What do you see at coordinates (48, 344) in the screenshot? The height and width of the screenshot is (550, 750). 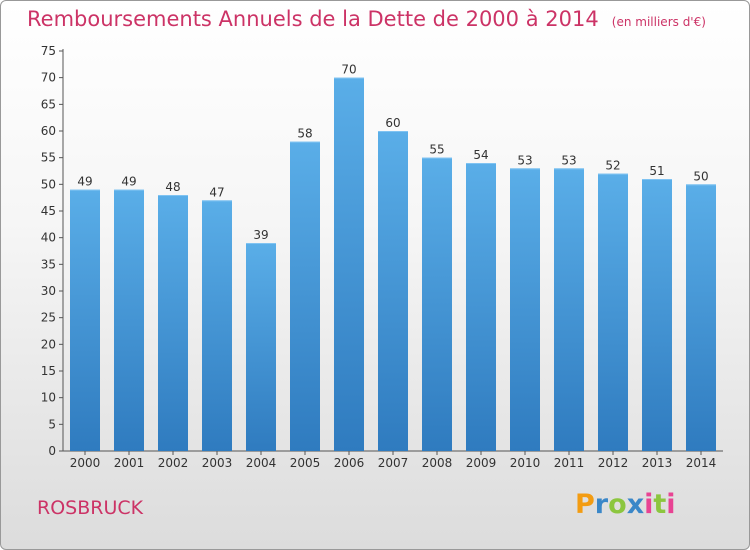 I see `y-tick-label: 20` at bounding box center [48, 344].